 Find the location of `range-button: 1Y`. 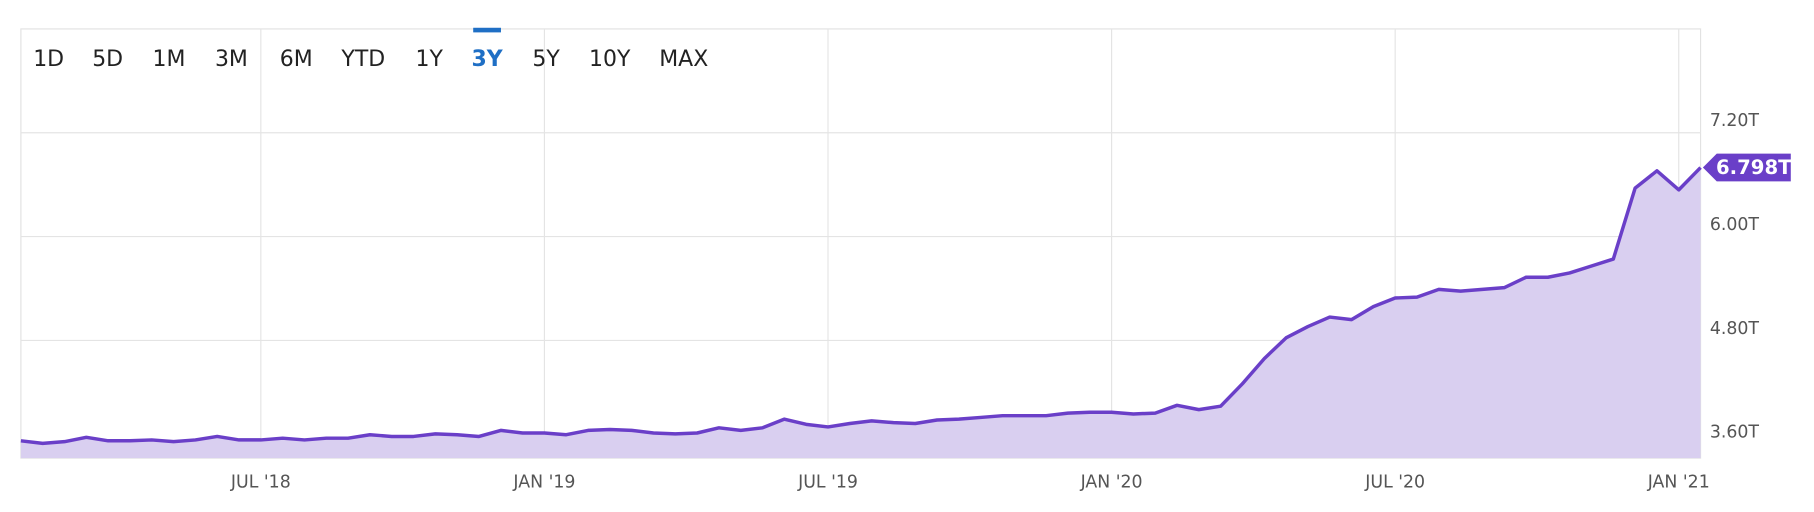

range-button: 1Y is located at coordinates (430, 59).